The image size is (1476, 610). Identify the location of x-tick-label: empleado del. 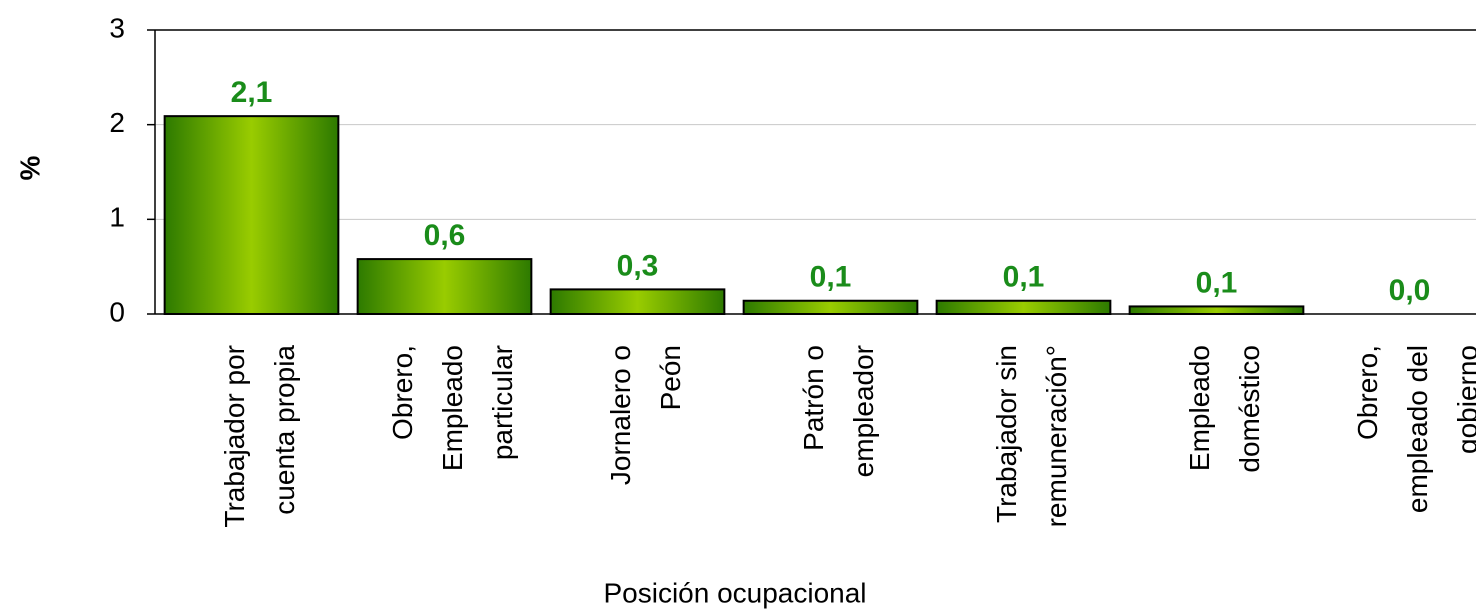
(1417, 429).